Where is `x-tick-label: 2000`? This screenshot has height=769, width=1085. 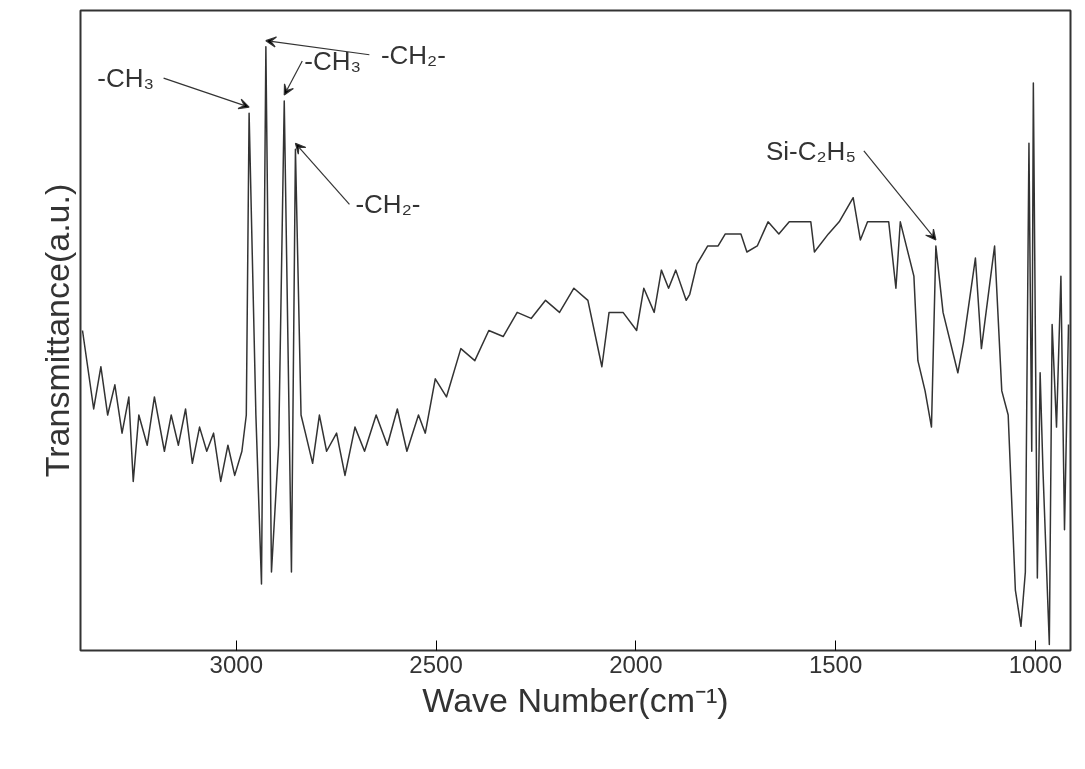
x-tick-label: 2000 is located at coordinates (636, 664).